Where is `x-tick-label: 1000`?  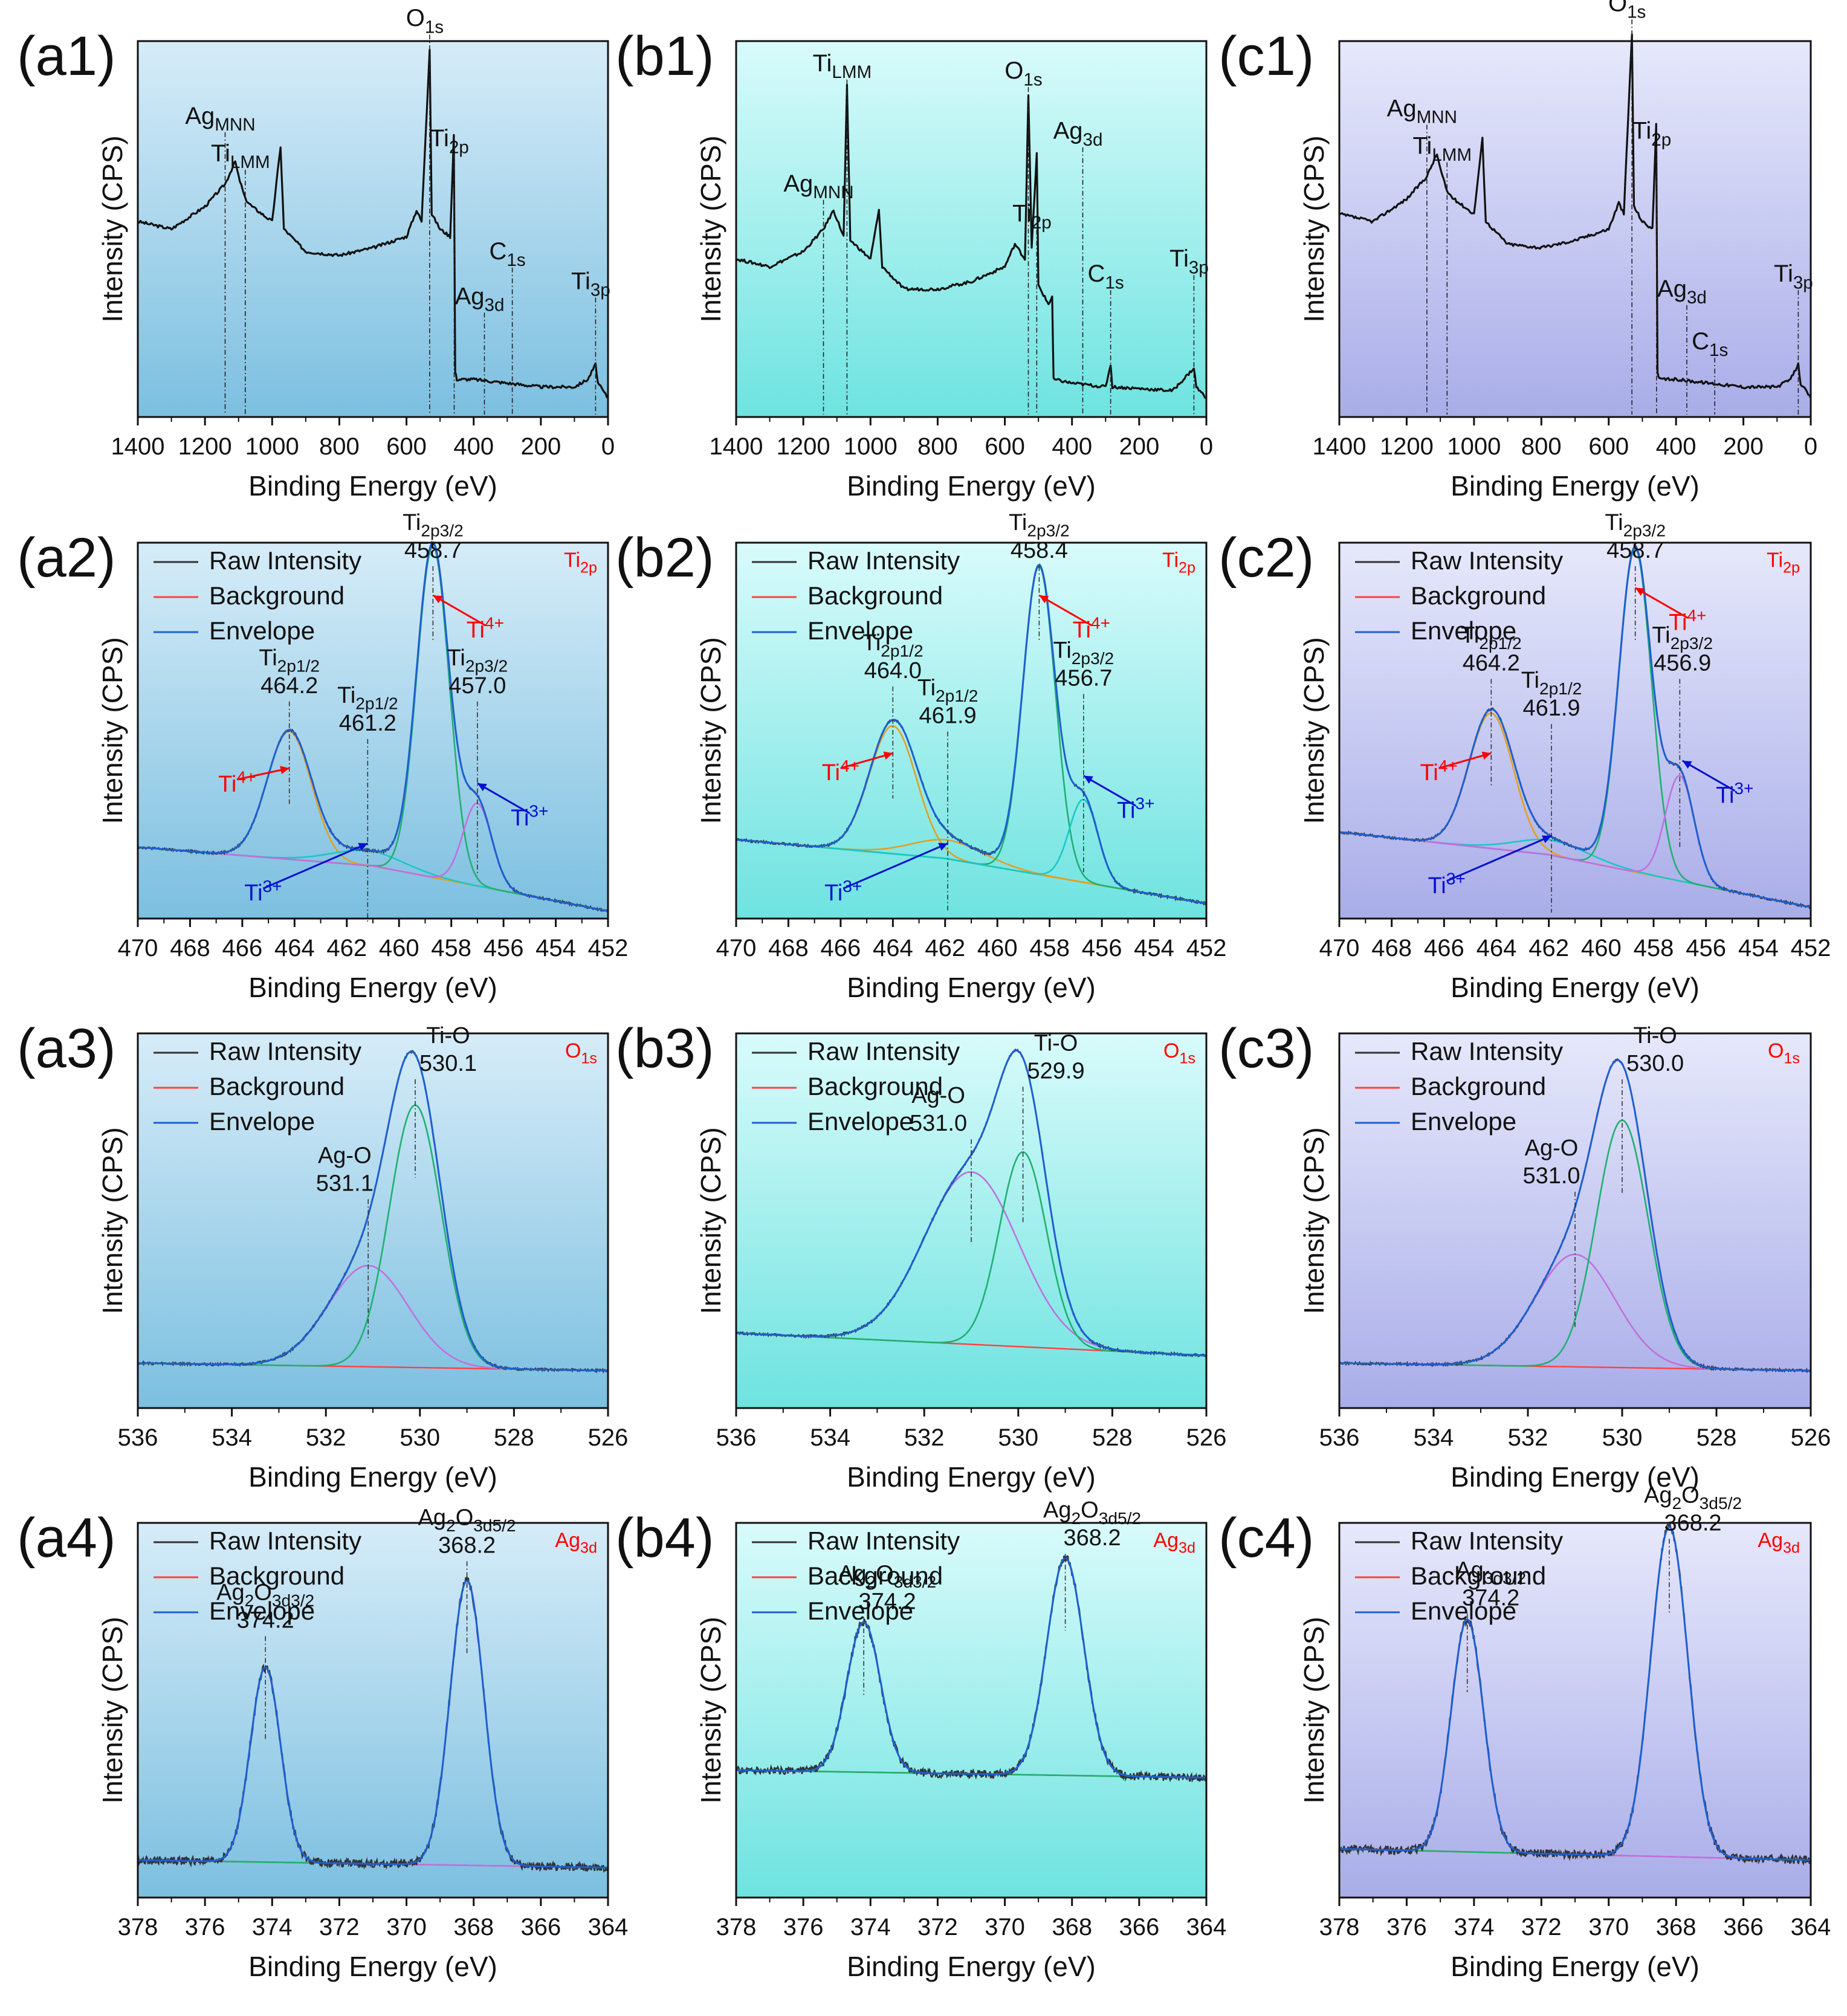 x-tick-label: 1000 is located at coordinates (272, 446).